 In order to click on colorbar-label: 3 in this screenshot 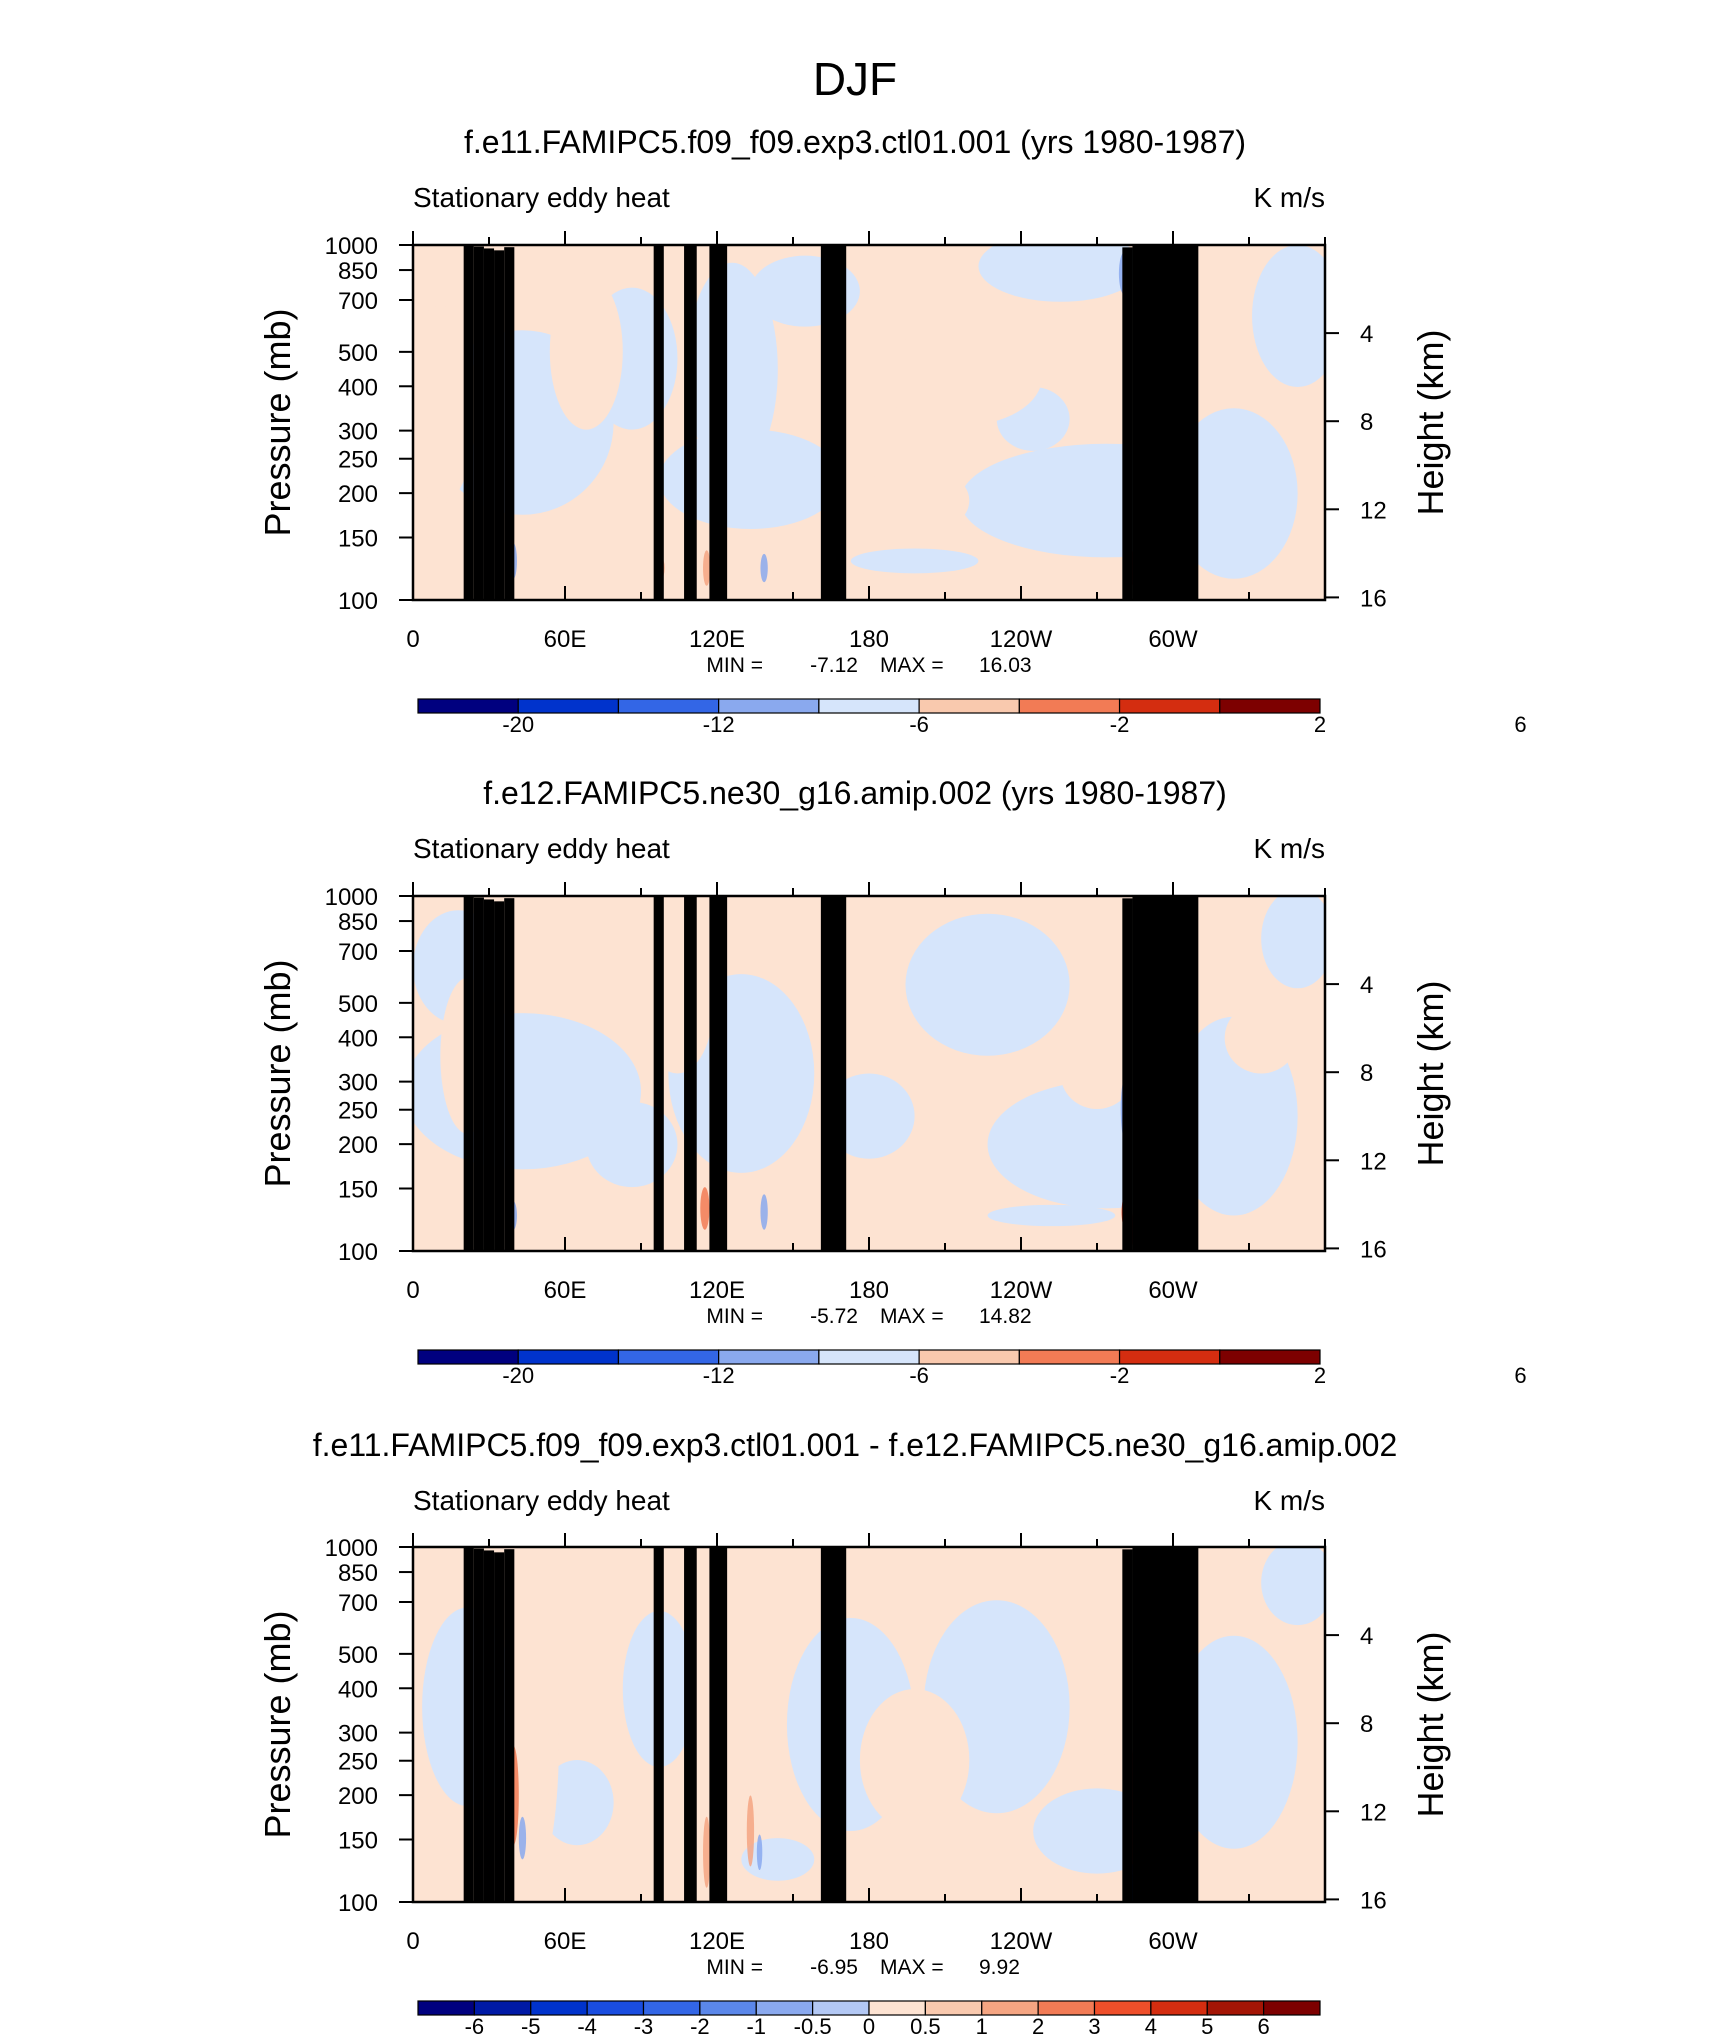, I will do `click(1094, 2026)`.